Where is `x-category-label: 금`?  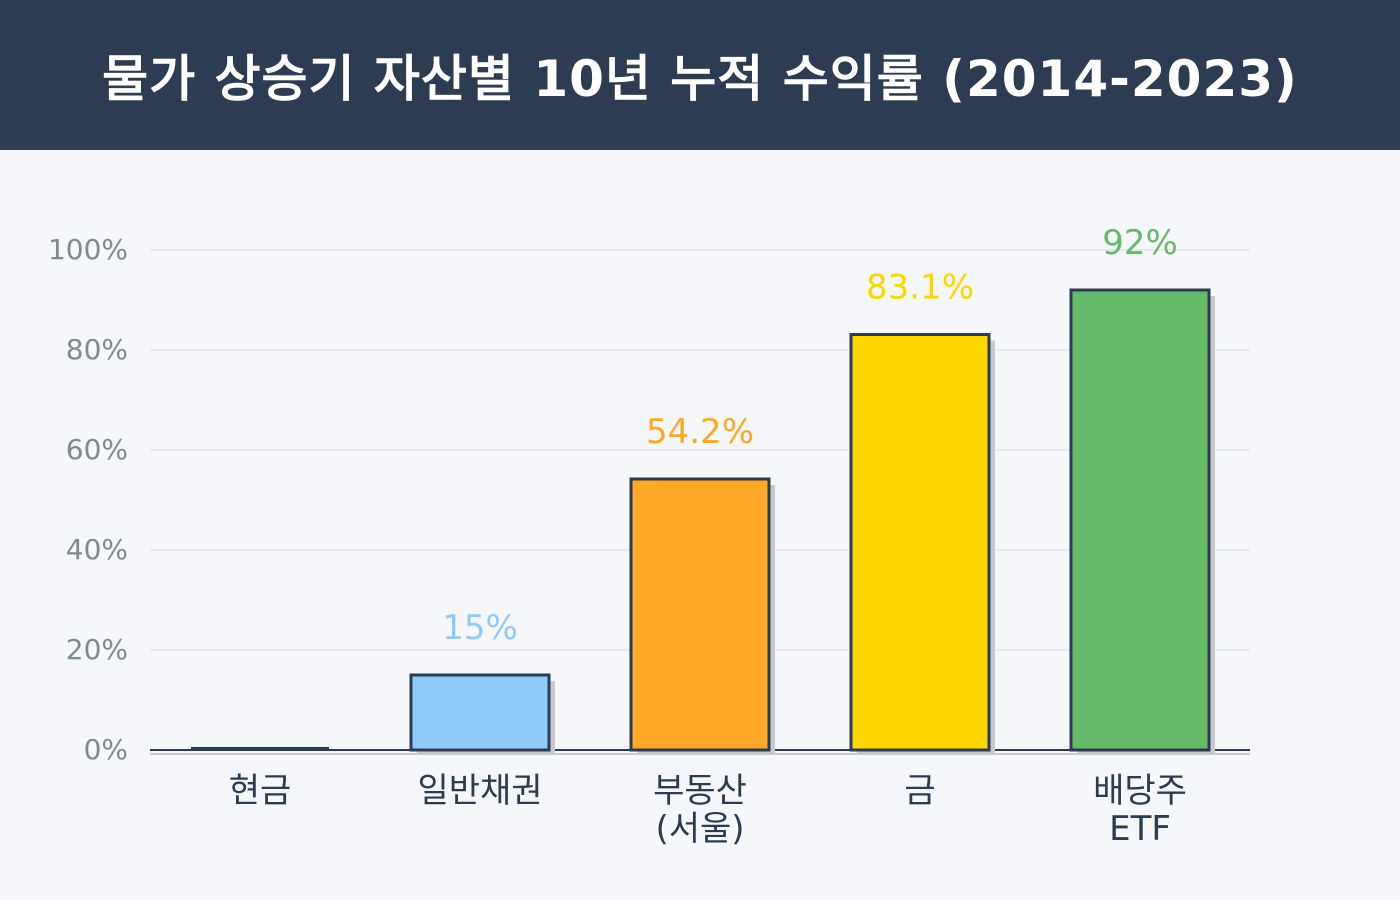
x-category-label: 금 is located at coordinates (919, 791).